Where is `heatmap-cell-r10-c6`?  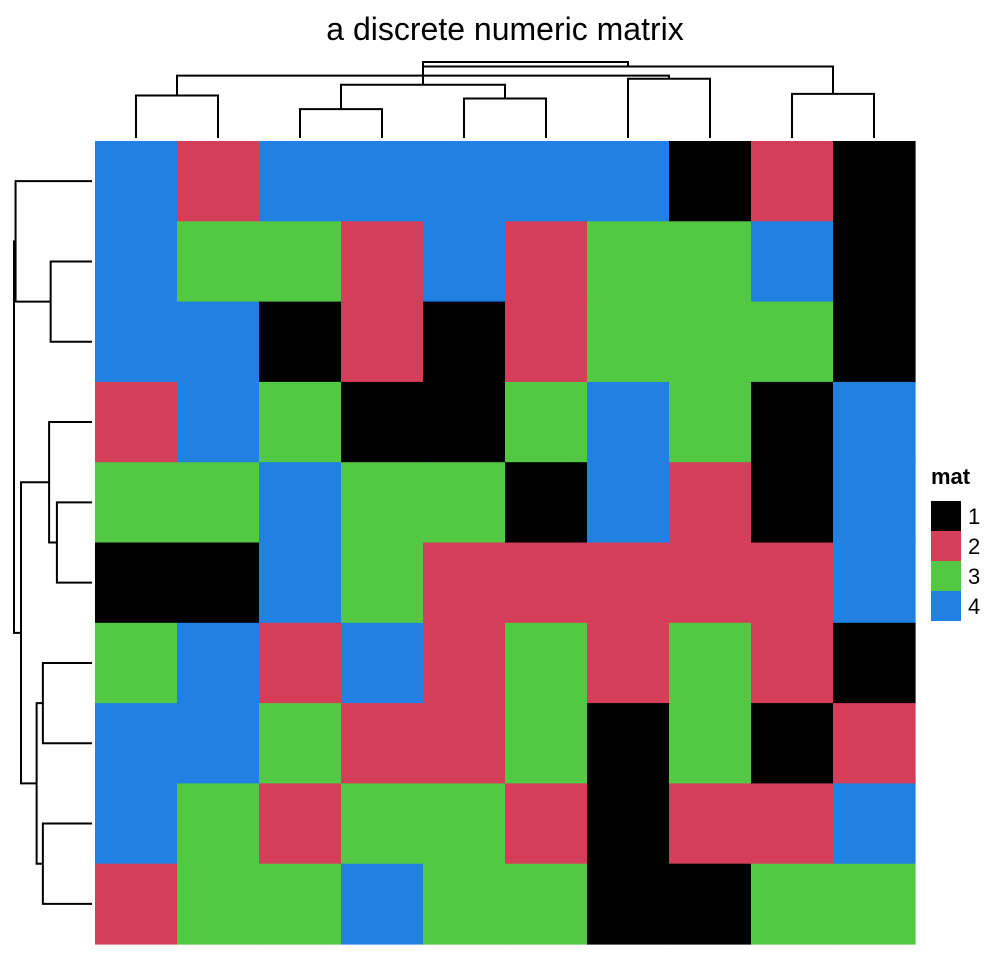 heatmap-cell-r10-c6 is located at coordinates (546, 904).